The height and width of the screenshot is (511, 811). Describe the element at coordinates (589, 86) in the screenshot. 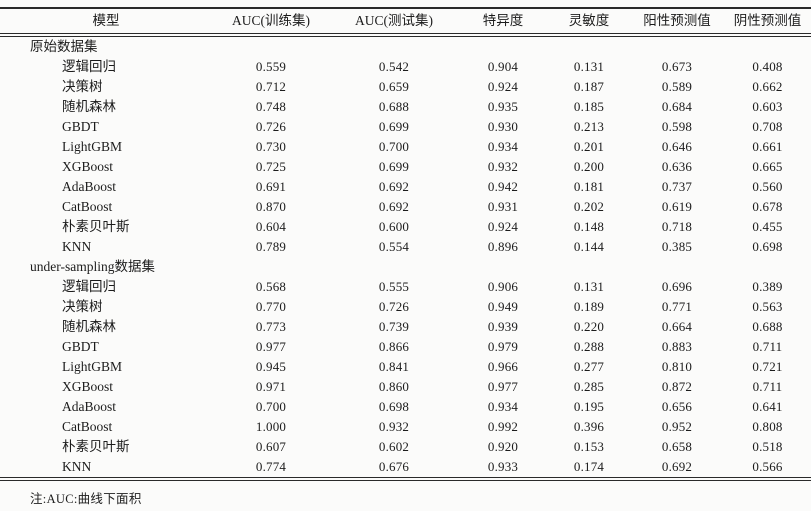

I see `metric-value-cell: 0.187` at that location.